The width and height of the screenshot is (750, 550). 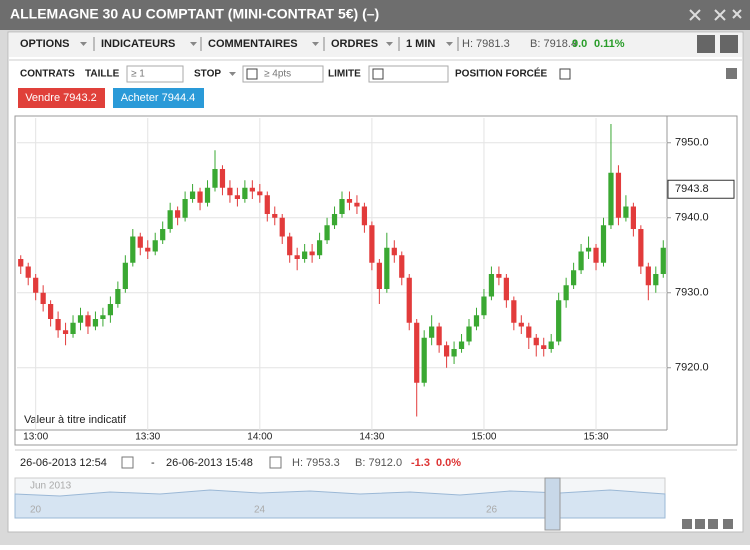 I want to click on menu-interval: 1 MIN, so click(x=420, y=44).